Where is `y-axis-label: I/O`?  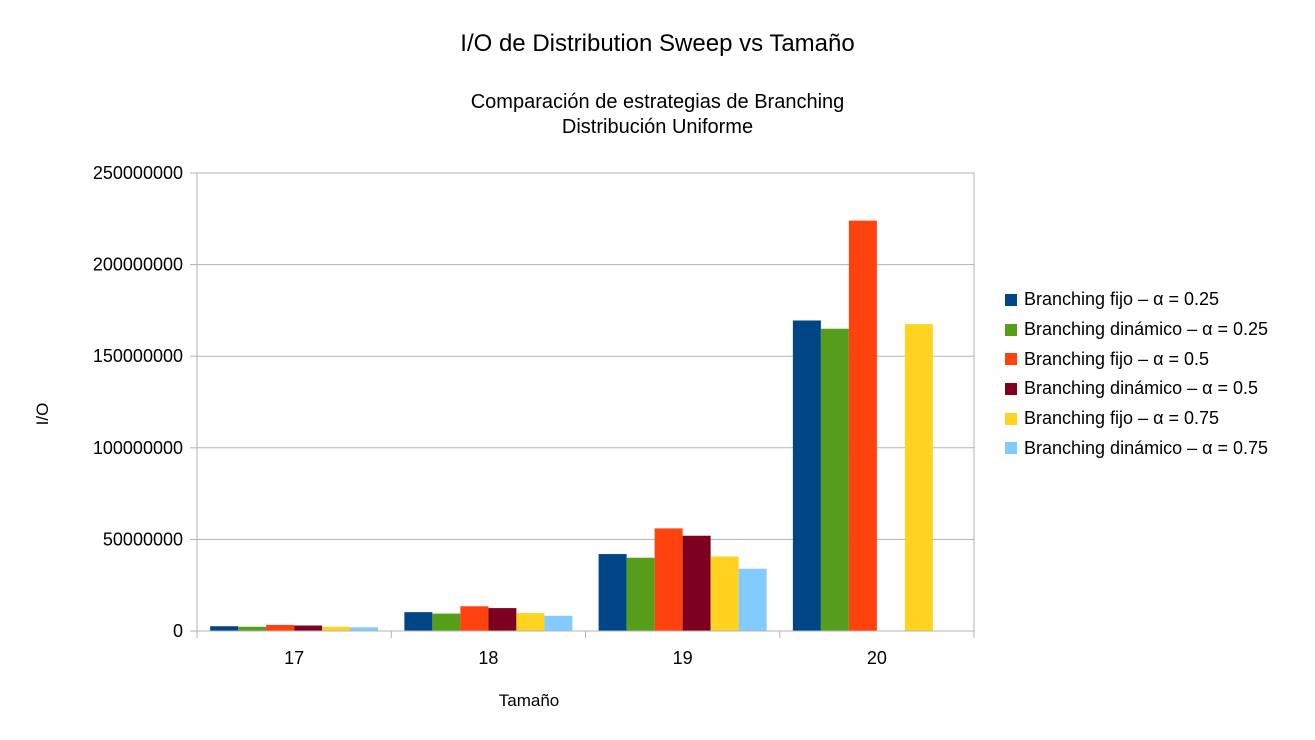
y-axis-label: I/O is located at coordinates (42, 414).